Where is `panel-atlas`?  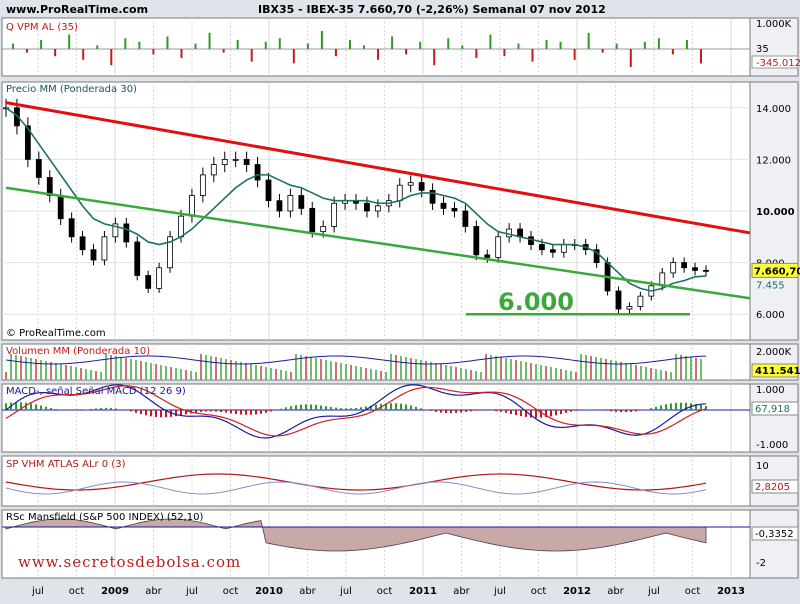 panel-atlas is located at coordinates (376, 481).